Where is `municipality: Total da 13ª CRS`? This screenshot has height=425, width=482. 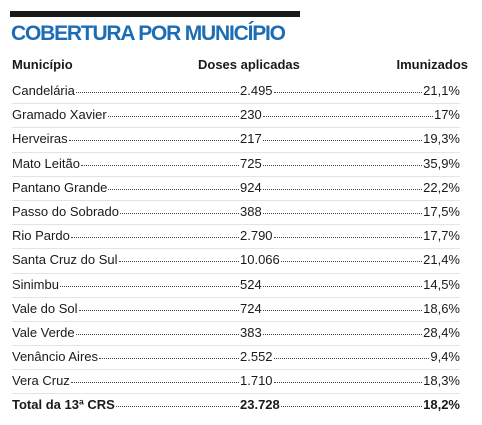
municipality: Total da 13ª CRS is located at coordinates (63, 405).